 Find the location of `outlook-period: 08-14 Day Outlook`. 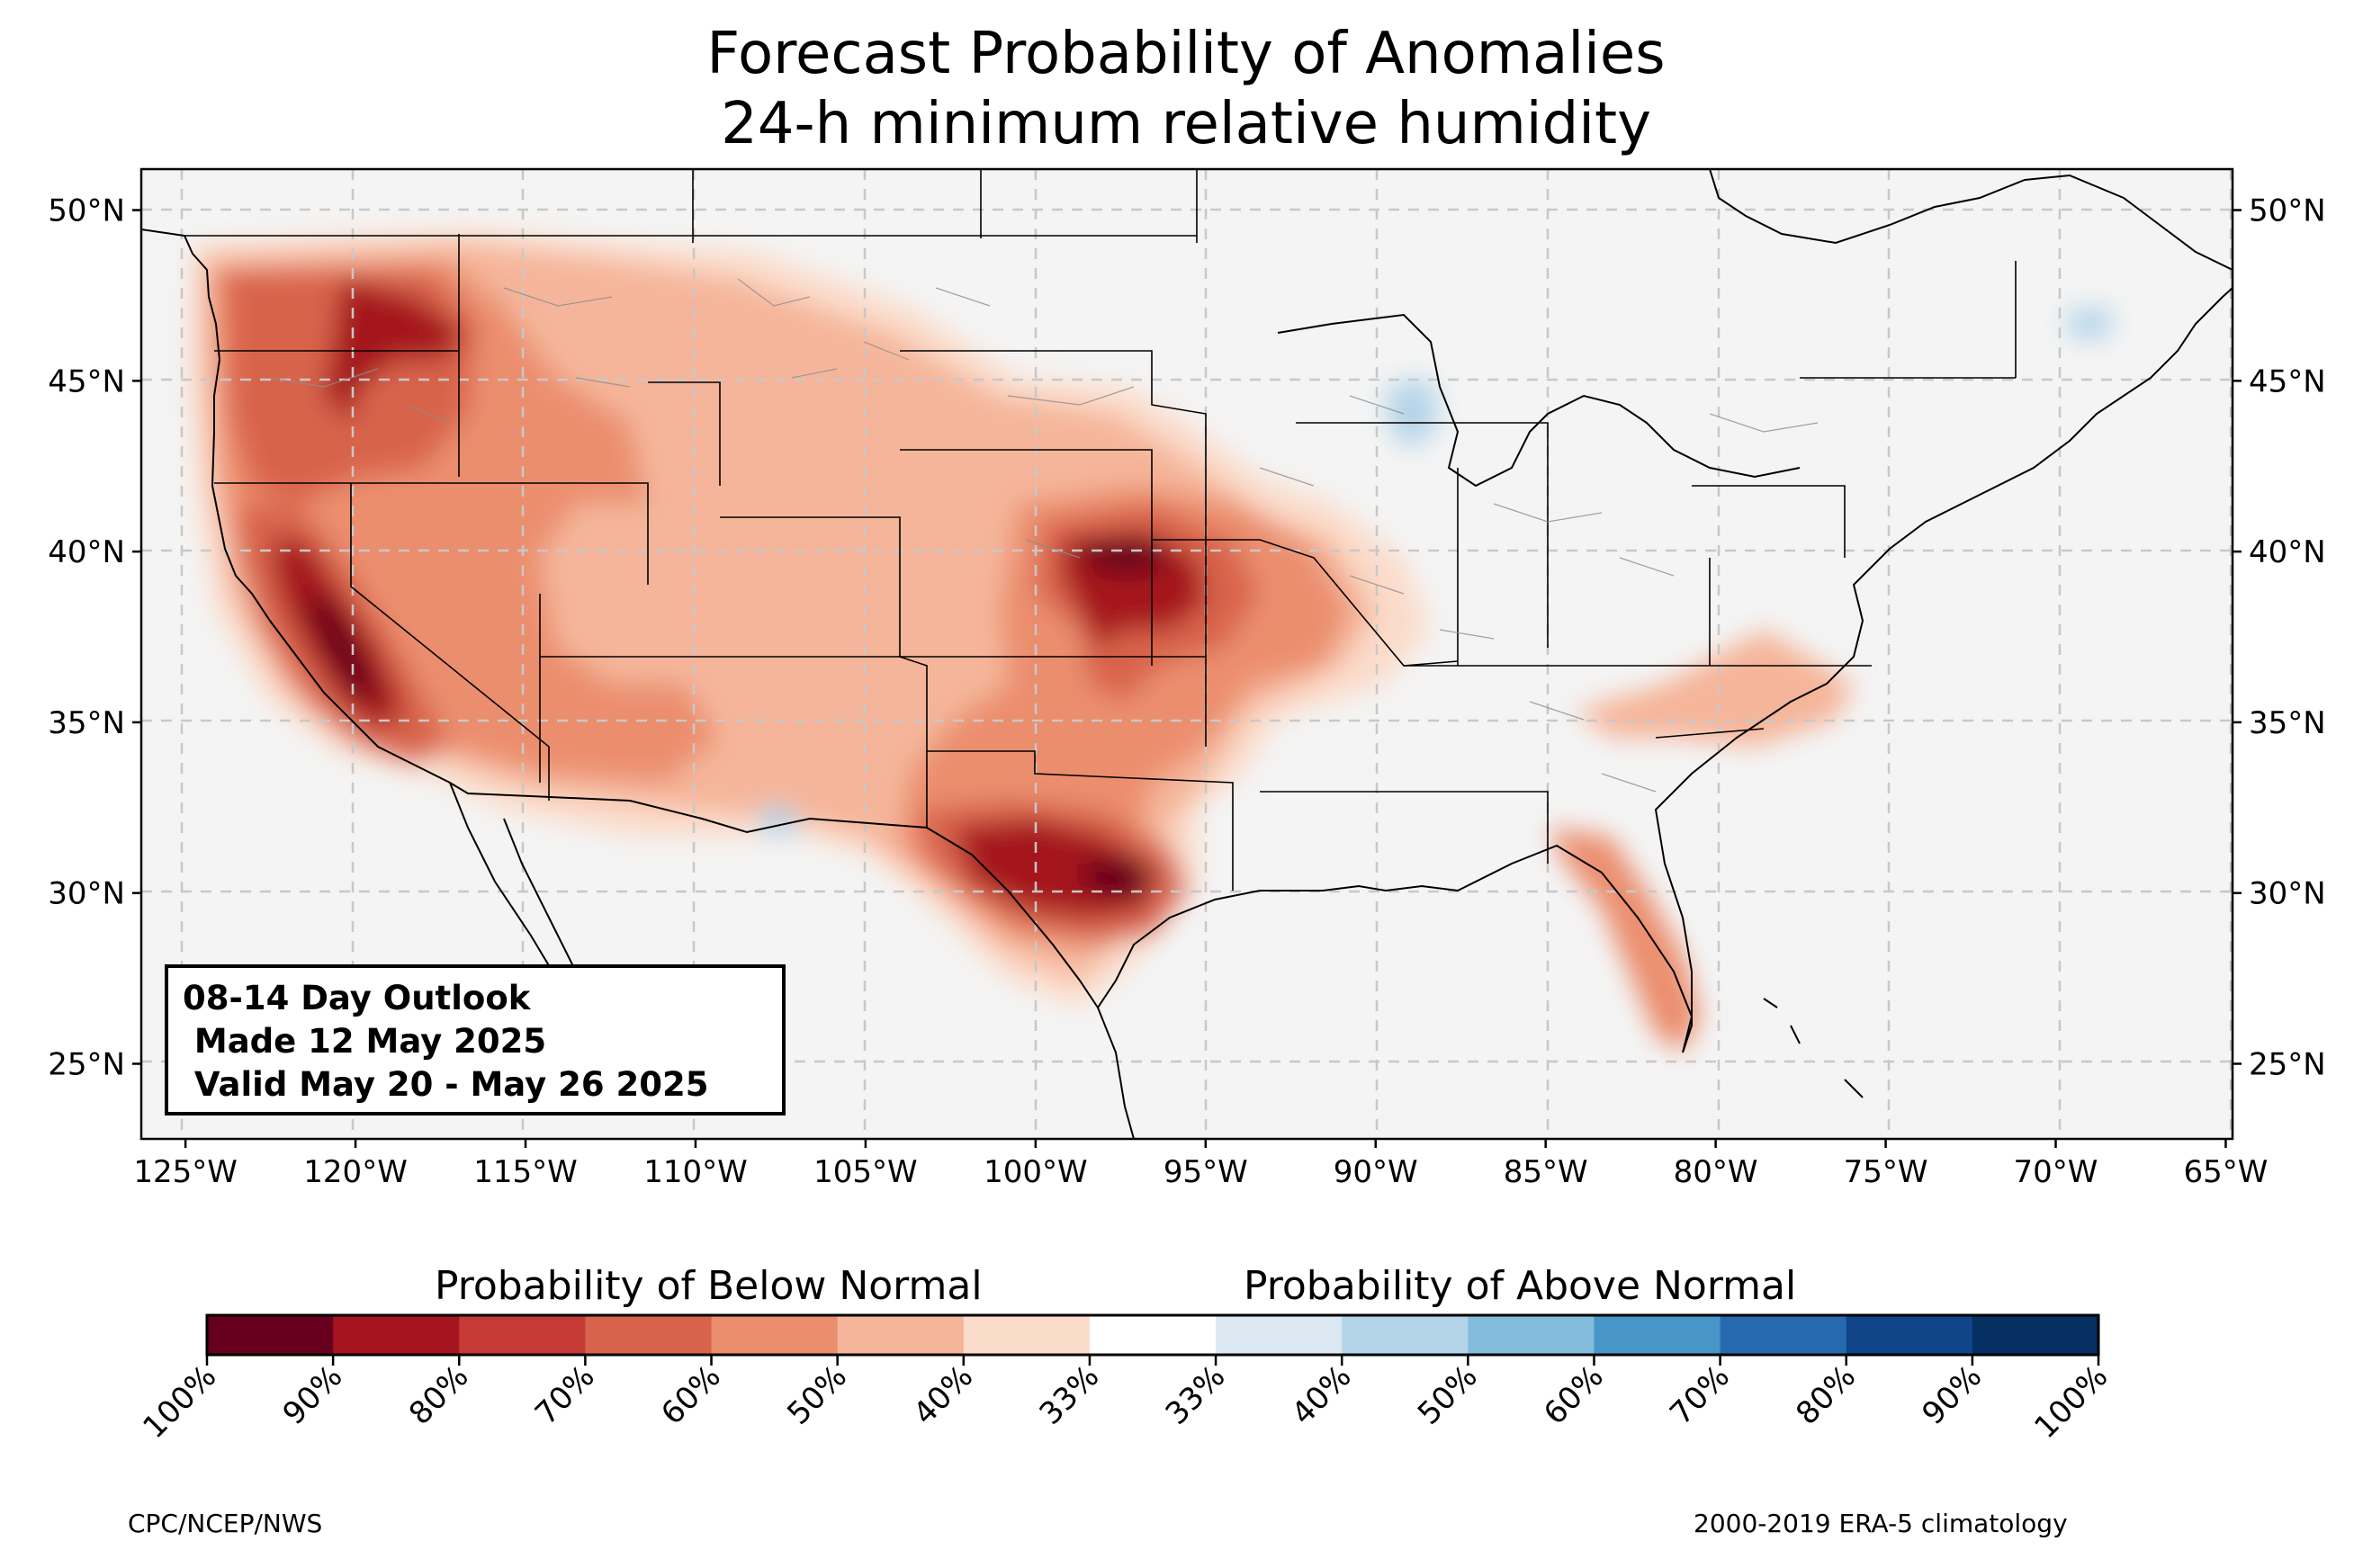

outlook-period: 08-14 Day Outlook is located at coordinates (357, 998).